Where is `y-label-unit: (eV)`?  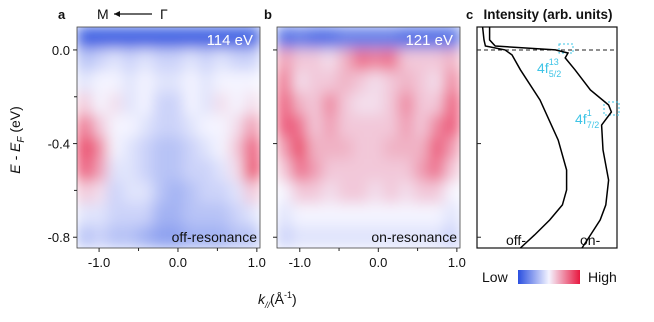
y-label-unit: (eV) is located at coordinates (15, 121).